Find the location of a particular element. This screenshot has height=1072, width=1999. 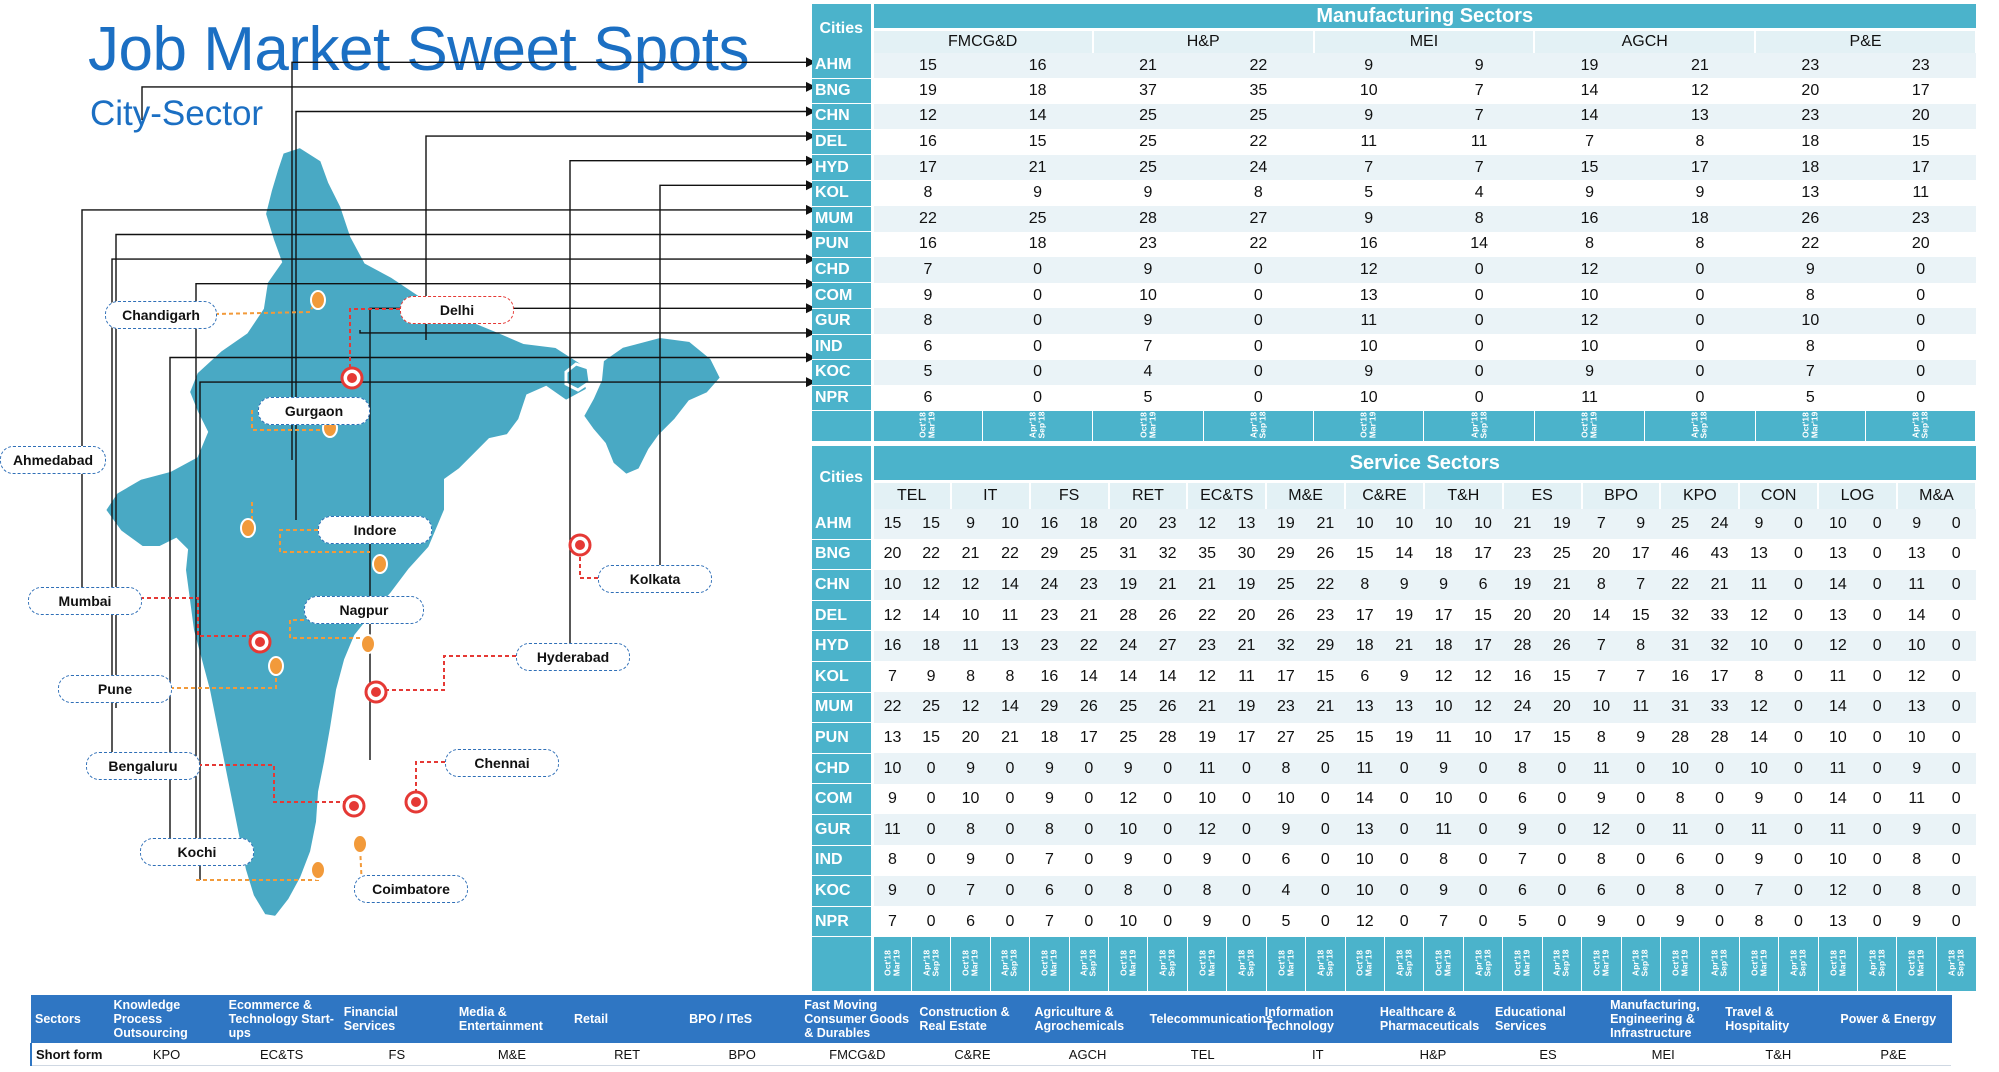

table-cell: 26 is located at coordinates (1325, 554).